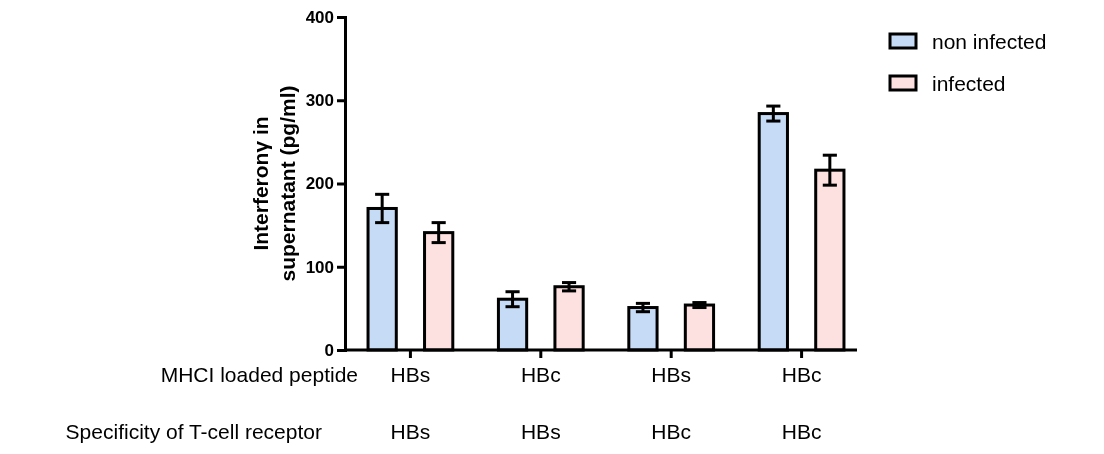 Image resolution: width=1104 pixels, height=454 pixels. What do you see at coordinates (319, 267) in the screenshot?
I see `y-tick-label: 100` at bounding box center [319, 267].